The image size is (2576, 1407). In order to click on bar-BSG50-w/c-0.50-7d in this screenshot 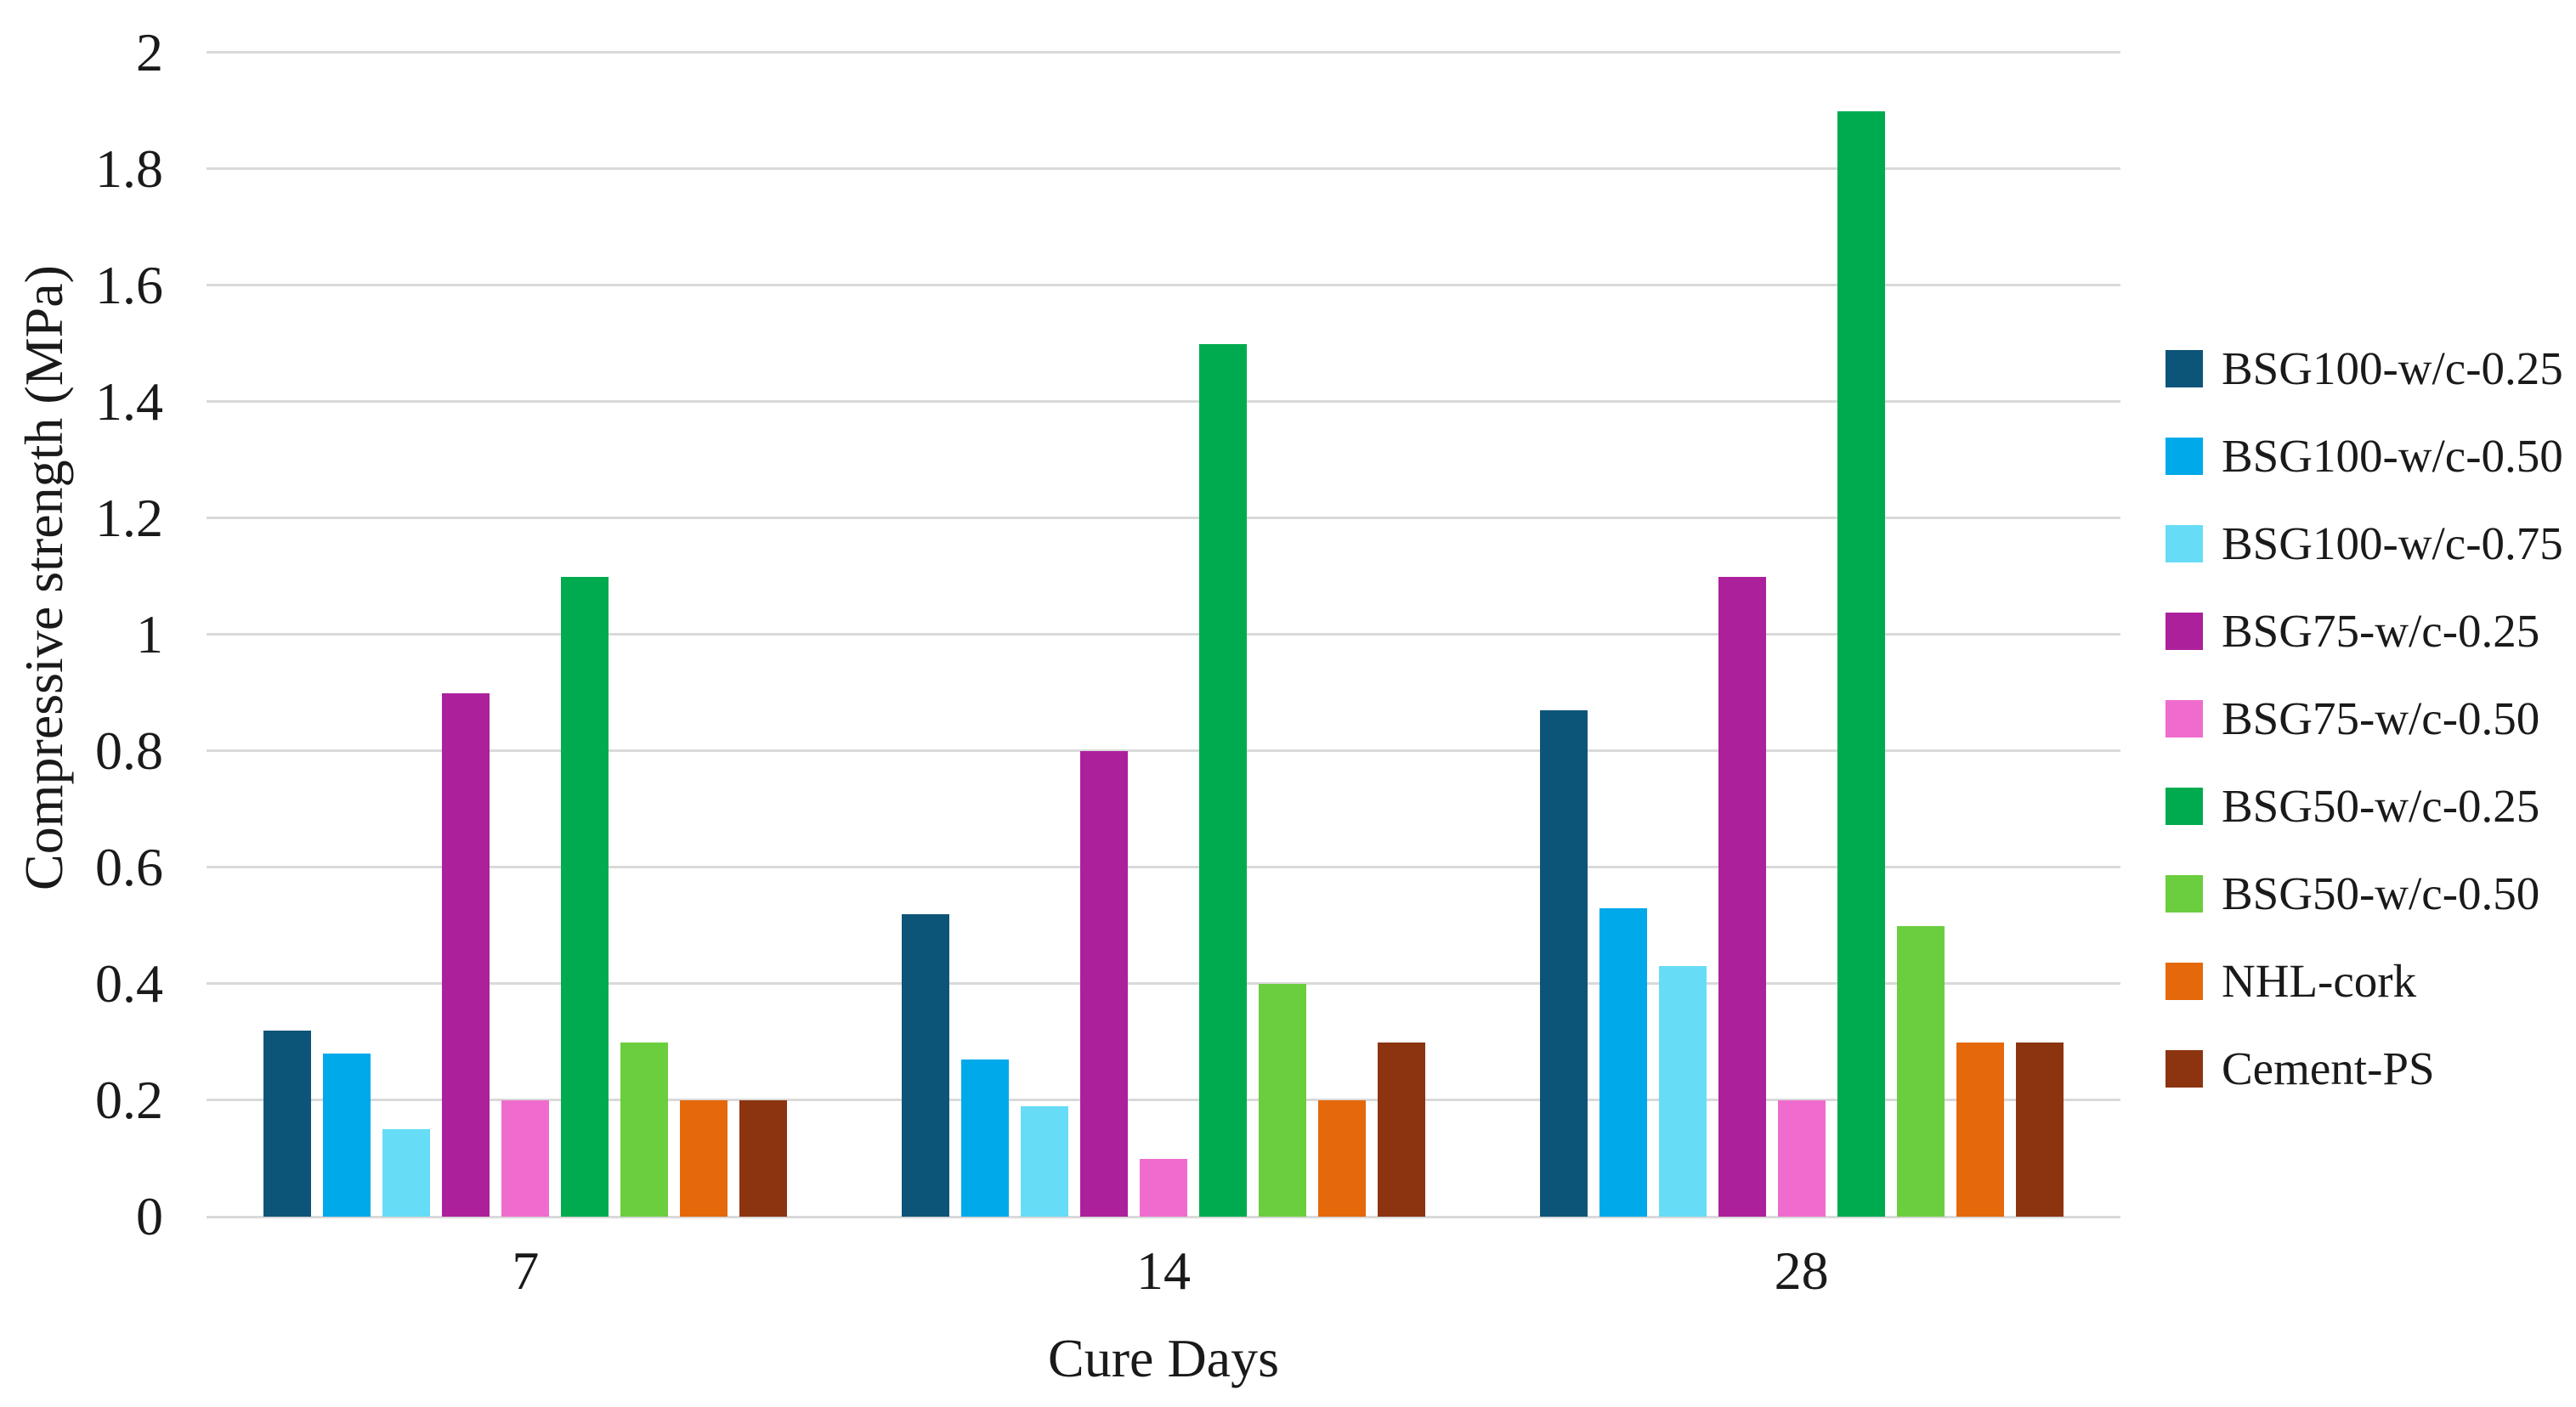, I will do `click(644, 1129)`.